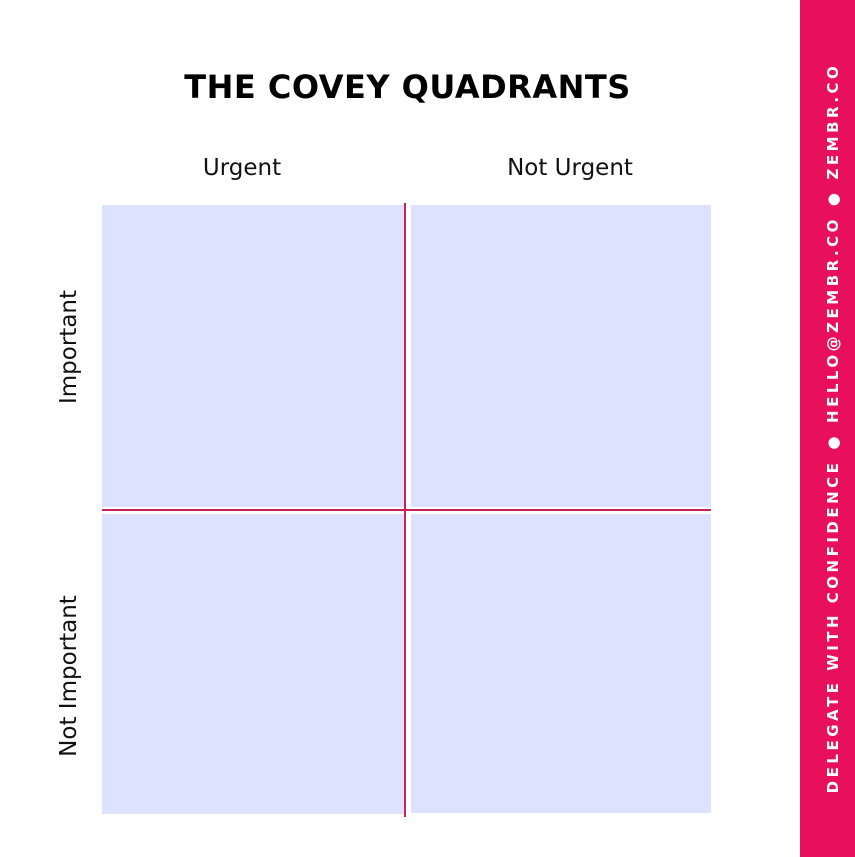  I want to click on column-label-urgent: Urgent, so click(242, 168).